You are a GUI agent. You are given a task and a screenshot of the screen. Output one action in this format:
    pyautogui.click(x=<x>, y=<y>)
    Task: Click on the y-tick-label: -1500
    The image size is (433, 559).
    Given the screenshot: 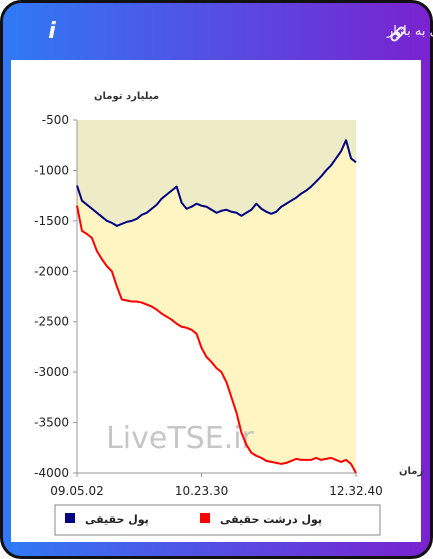 What is the action you would take?
    pyautogui.click(x=51, y=221)
    